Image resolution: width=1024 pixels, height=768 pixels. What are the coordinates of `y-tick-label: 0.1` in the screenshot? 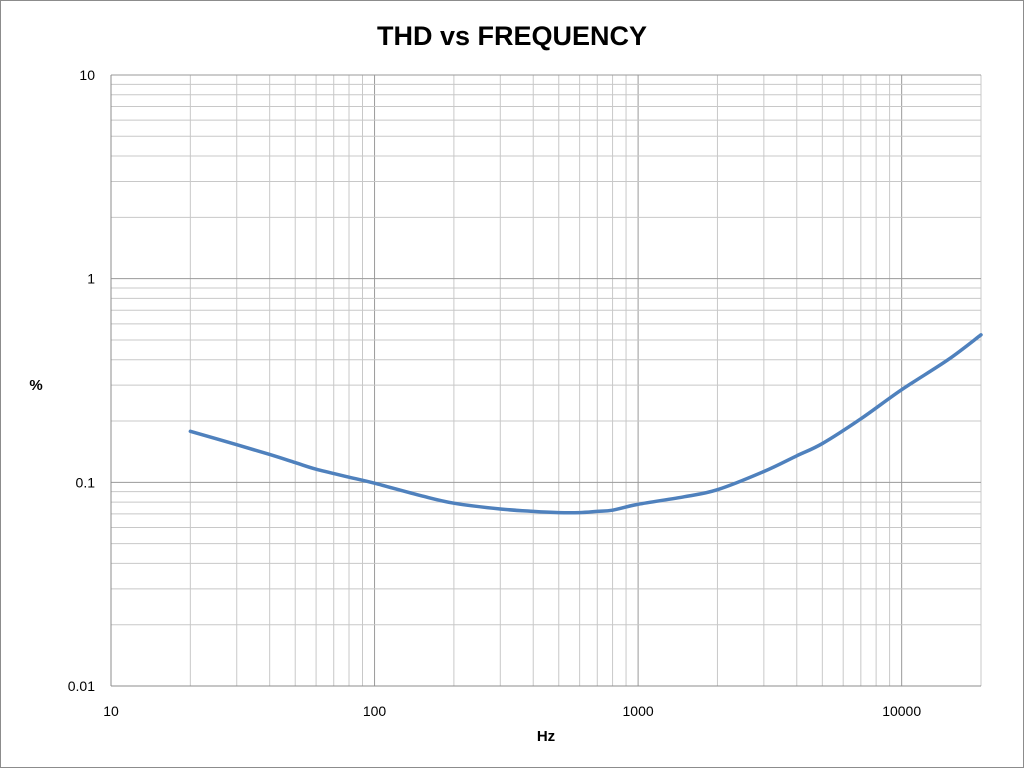 It's located at (86, 482).